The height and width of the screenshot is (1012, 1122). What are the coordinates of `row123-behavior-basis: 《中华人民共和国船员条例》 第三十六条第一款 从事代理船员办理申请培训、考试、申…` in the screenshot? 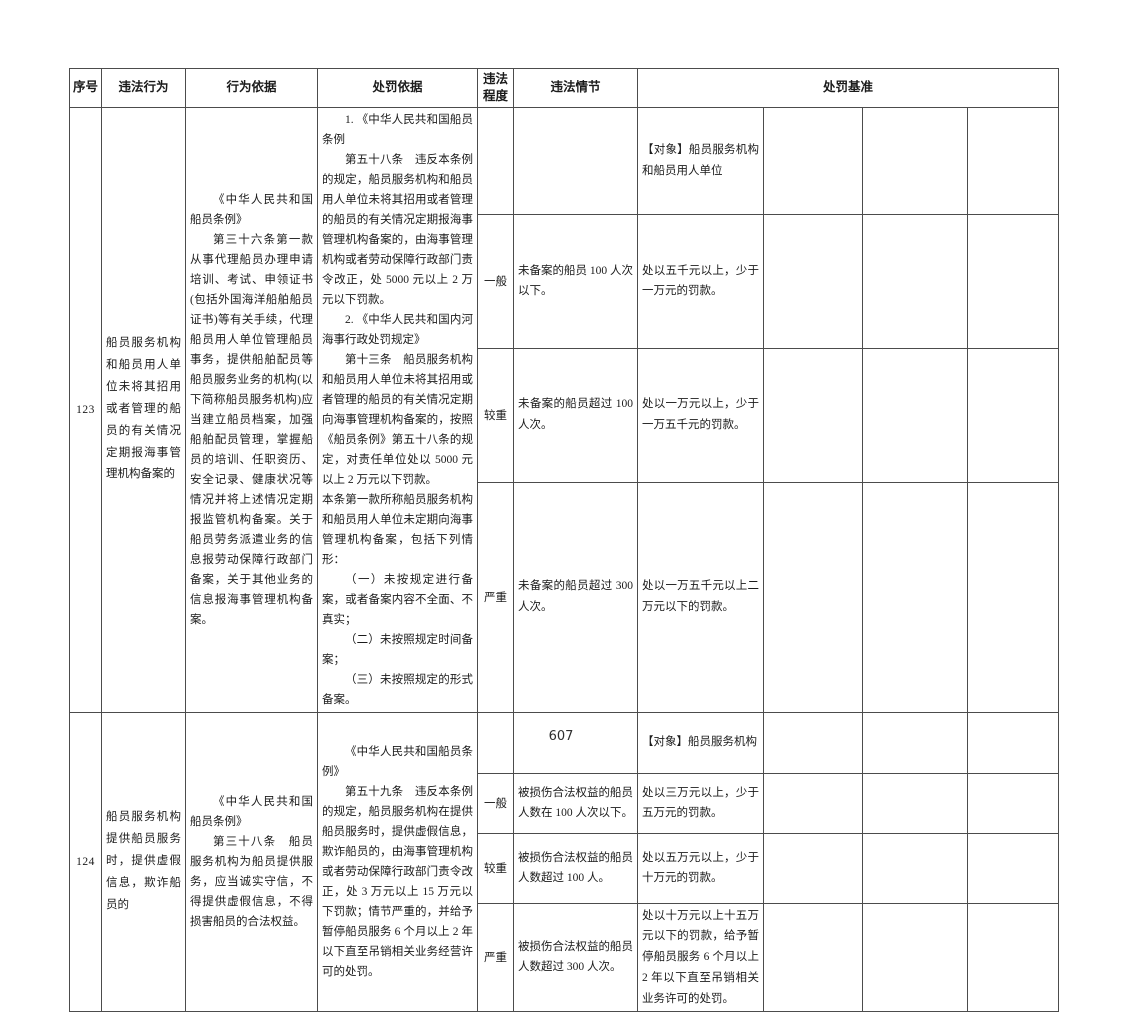 It's located at (251, 409).